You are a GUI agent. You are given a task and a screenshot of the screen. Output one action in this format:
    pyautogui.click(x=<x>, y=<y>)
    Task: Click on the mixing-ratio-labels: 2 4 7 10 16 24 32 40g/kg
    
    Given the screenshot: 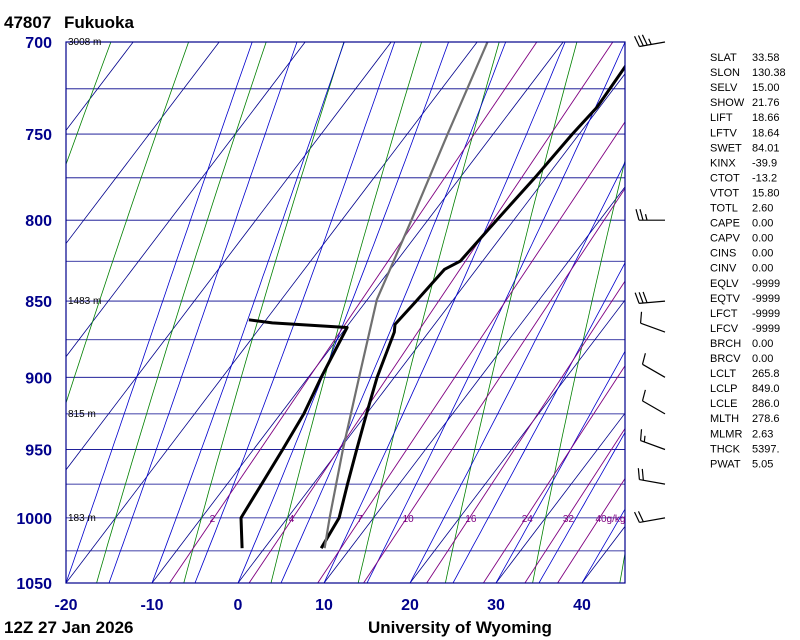 What is the action you would take?
    pyautogui.click(x=418, y=519)
    